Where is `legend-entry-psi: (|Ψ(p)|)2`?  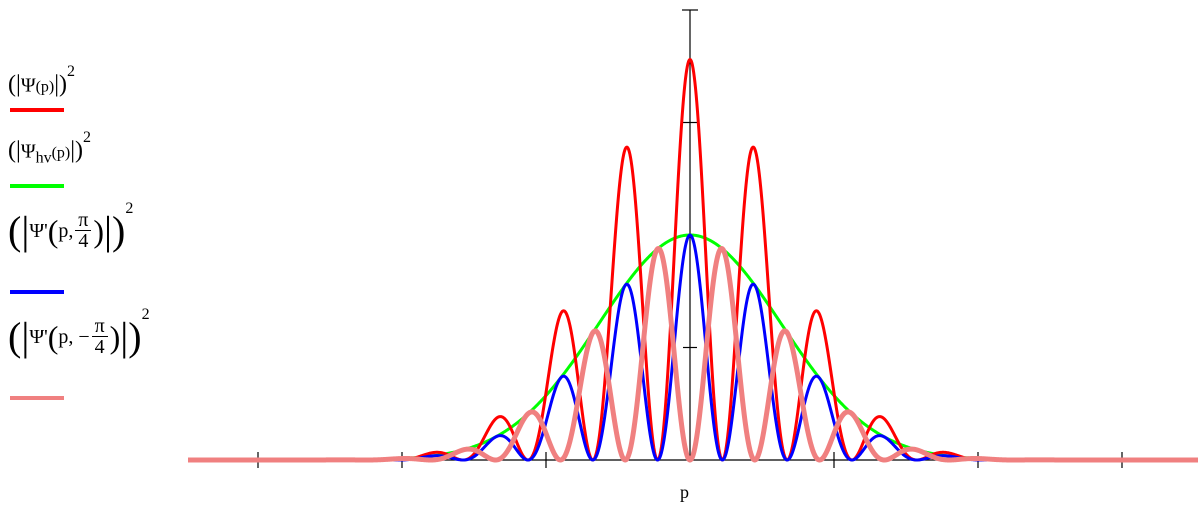 legend-entry-psi: (|Ψ(p)|)2 is located at coordinates (42, 80).